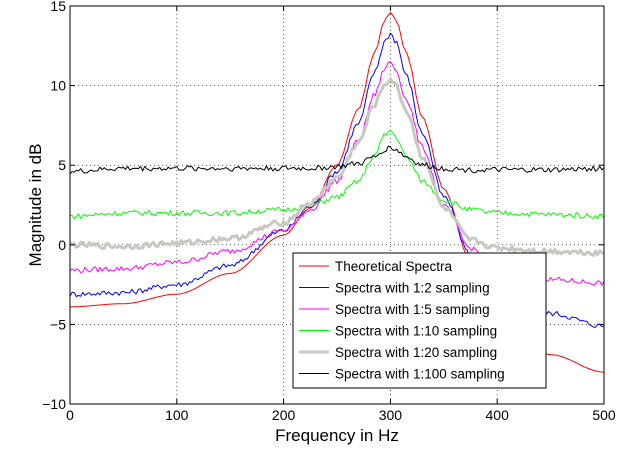 This screenshot has height=452, width=638. I want to click on y-tick-label: −5, so click(58, 324).